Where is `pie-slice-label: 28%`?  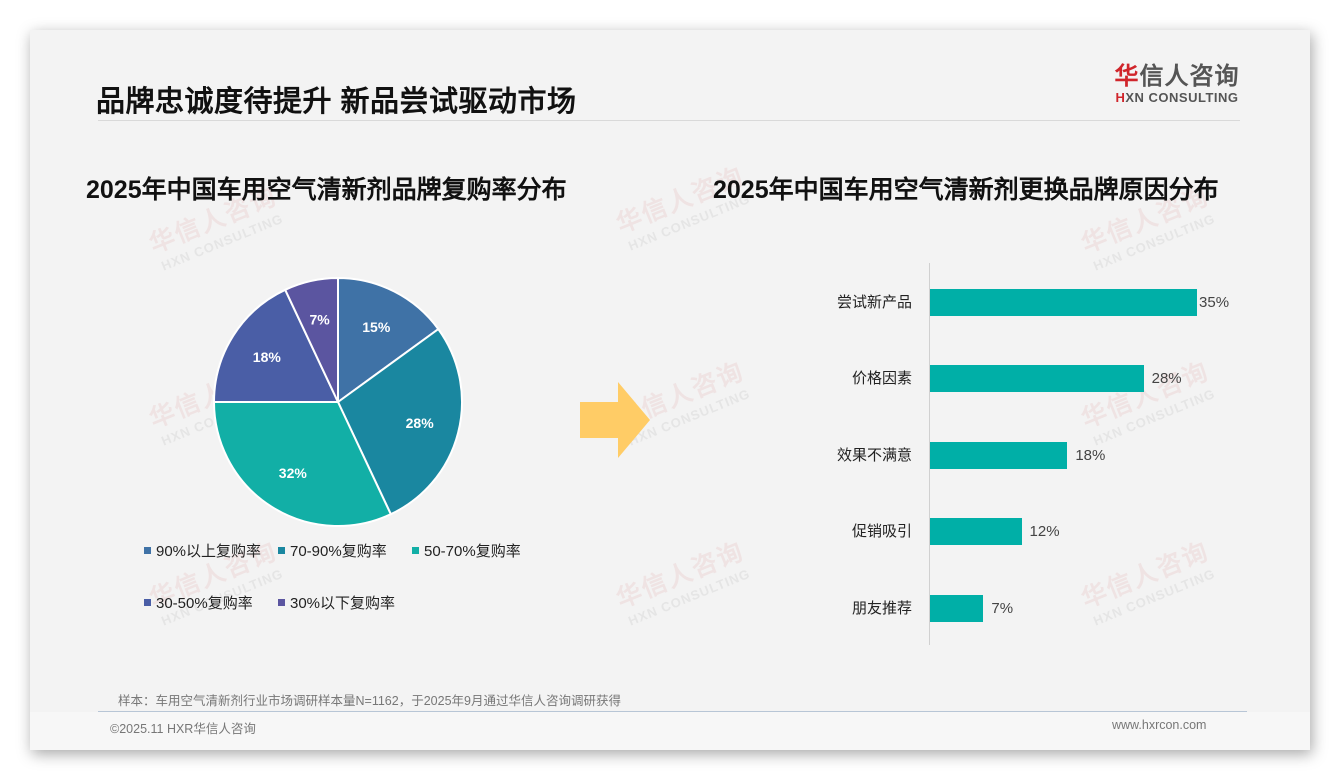
pie-slice-label: 28% is located at coordinates (420, 423).